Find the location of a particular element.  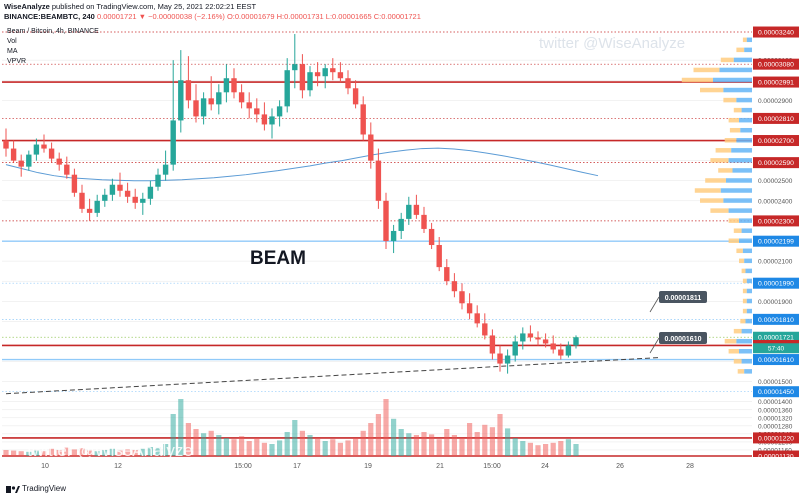

price-tag: 0.00002590 is located at coordinates (776, 163).